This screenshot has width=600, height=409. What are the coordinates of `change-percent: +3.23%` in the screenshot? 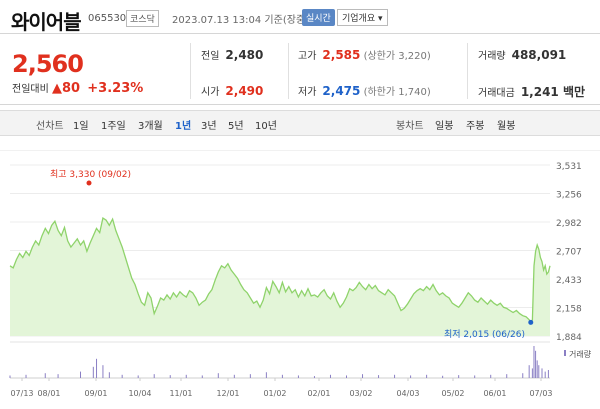 It's located at (115, 88).